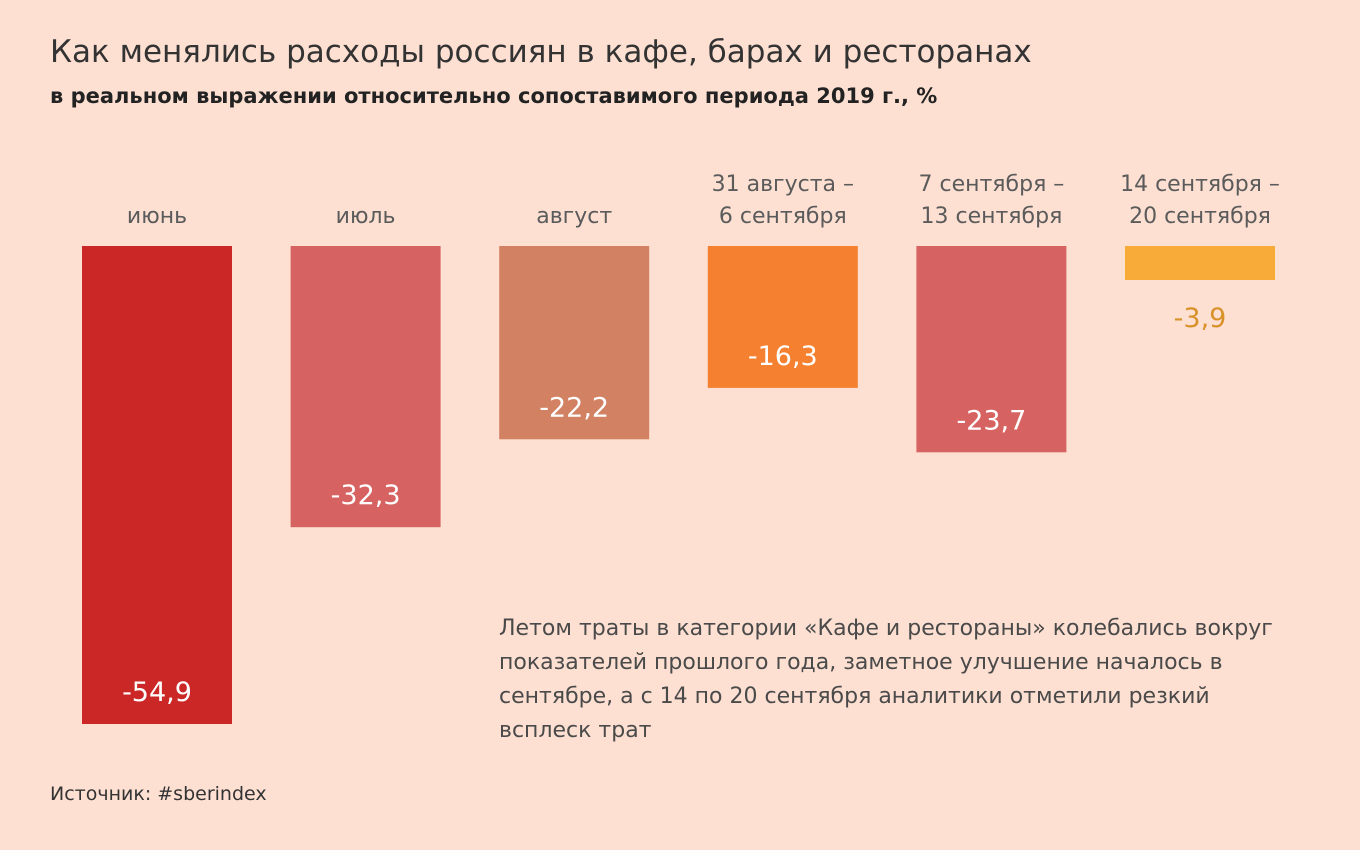 This screenshot has height=850, width=1360. Describe the element at coordinates (366, 216) in the screenshot. I see `category-label-2: июль` at that location.